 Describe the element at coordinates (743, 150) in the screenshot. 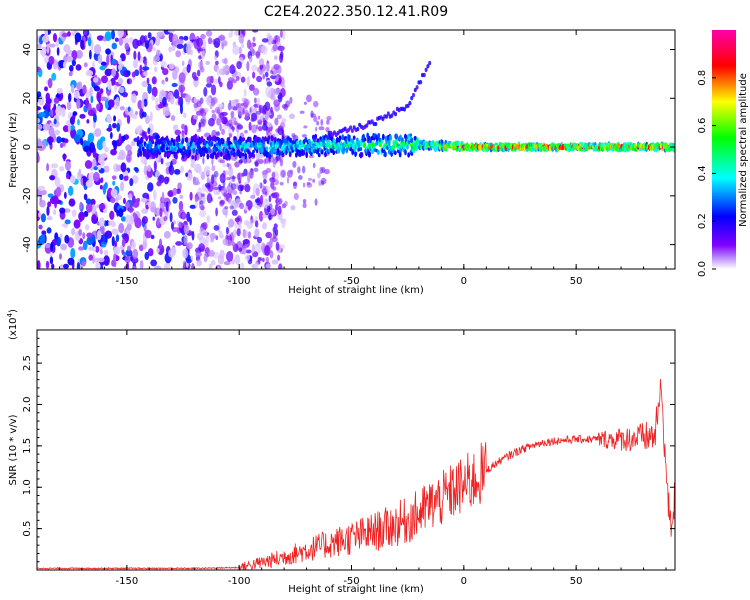

I see `colorbar-label: Normalized spectral amplitude` at that location.